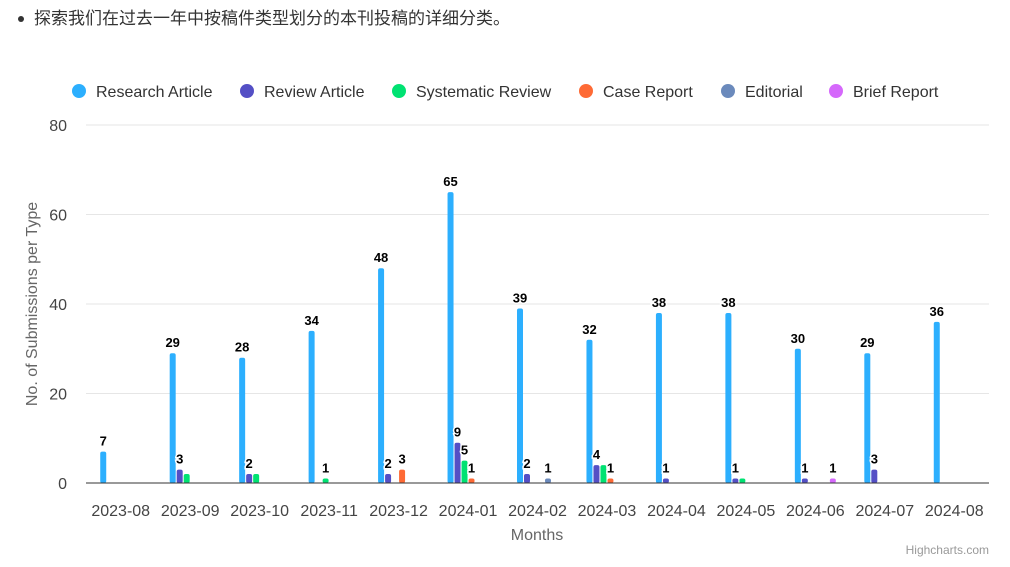  I want to click on x-tick-label: 2023-10, so click(259, 511).